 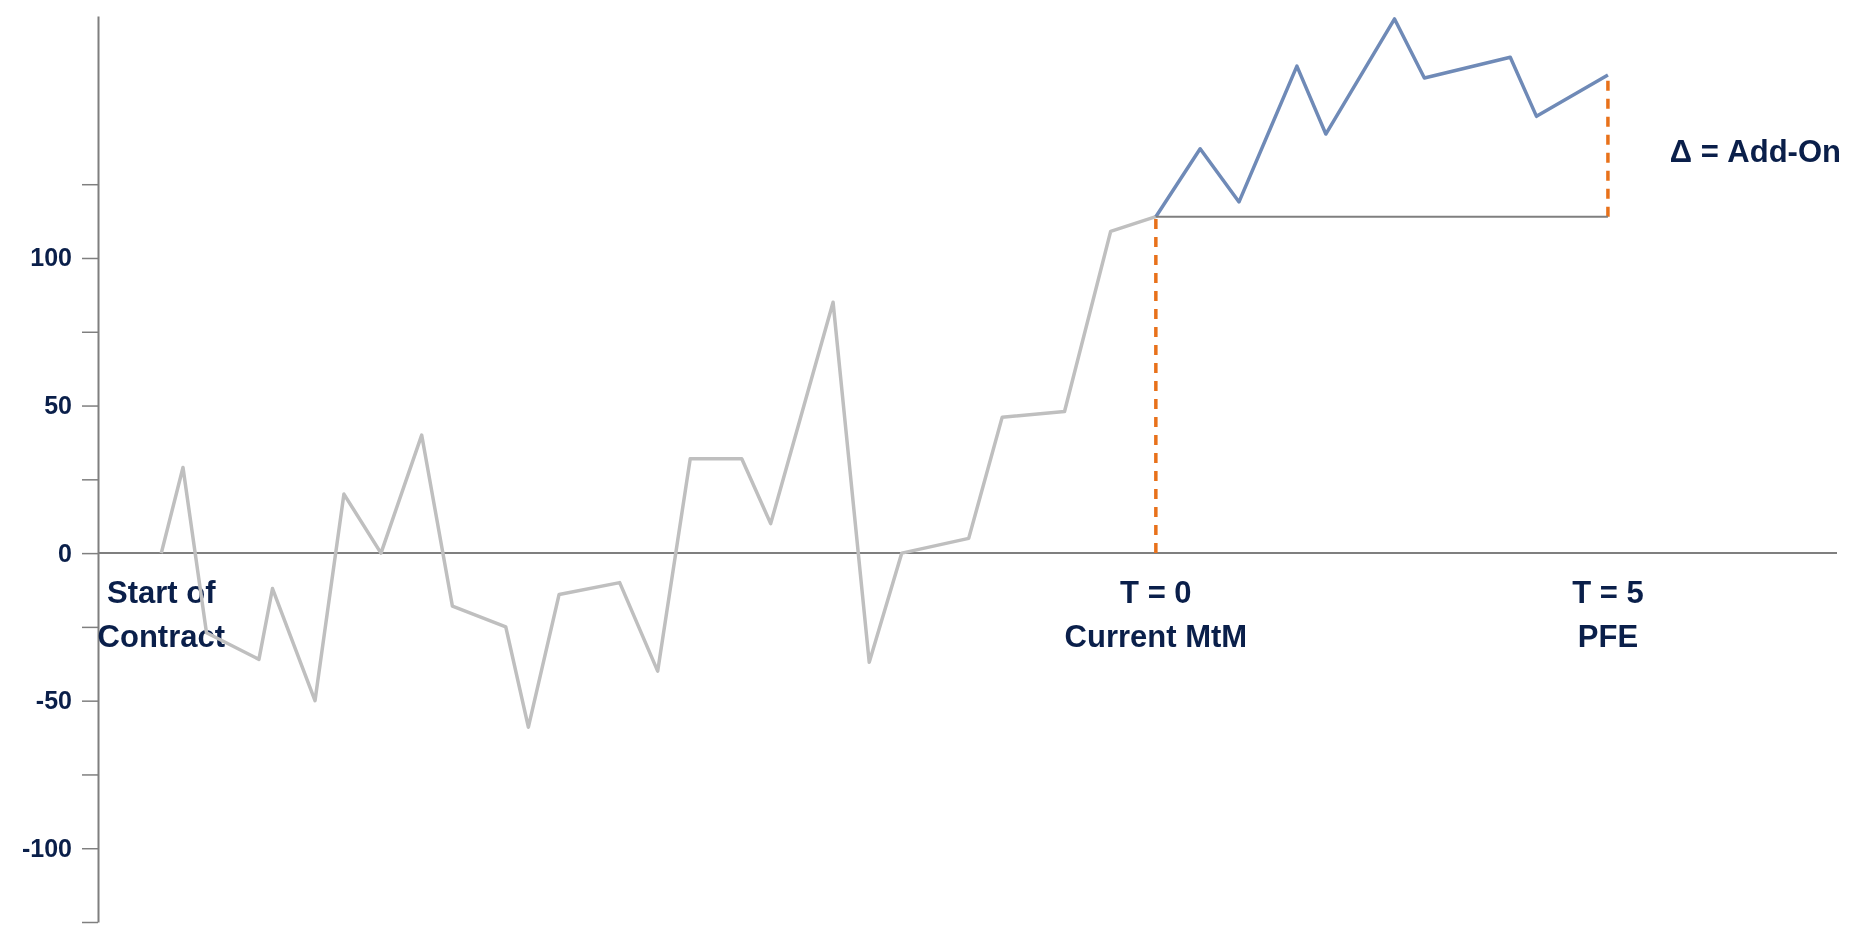 I want to click on y-tick-label: -100, so click(x=46, y=847).